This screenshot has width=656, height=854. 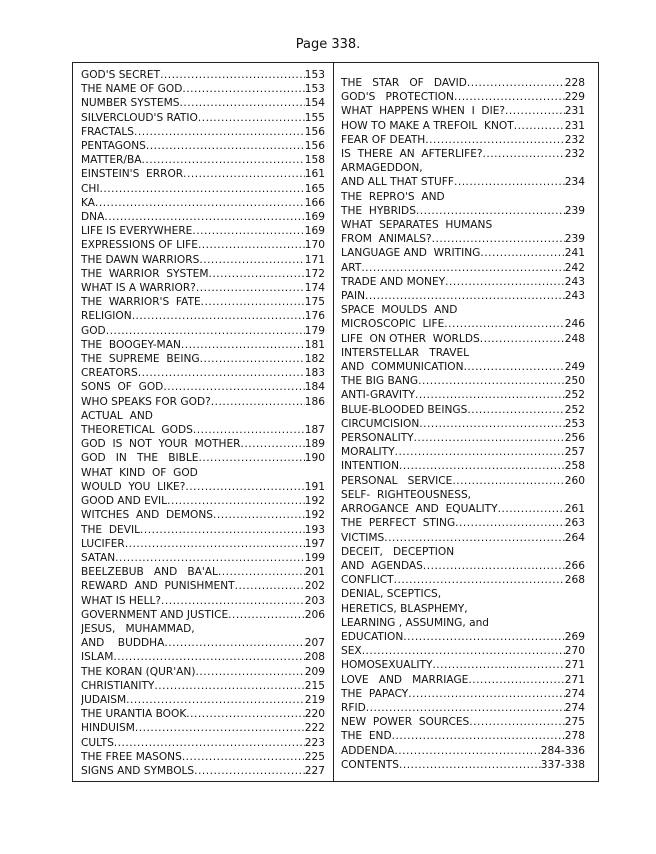 What do you see at coordinates (463, 353) in the screenshot?
I see `contents-entry: INTERSTELLAR TRAVEL` at bounding box center [463, 353].